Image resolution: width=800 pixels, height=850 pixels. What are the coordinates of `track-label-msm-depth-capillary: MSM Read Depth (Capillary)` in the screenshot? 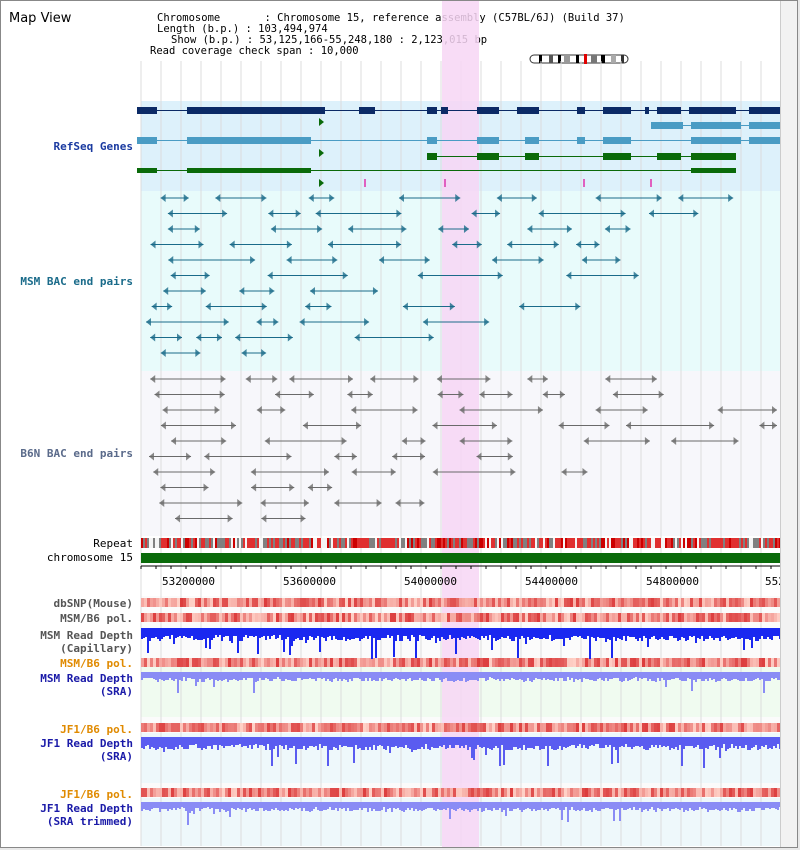 It's located at (86, 642).